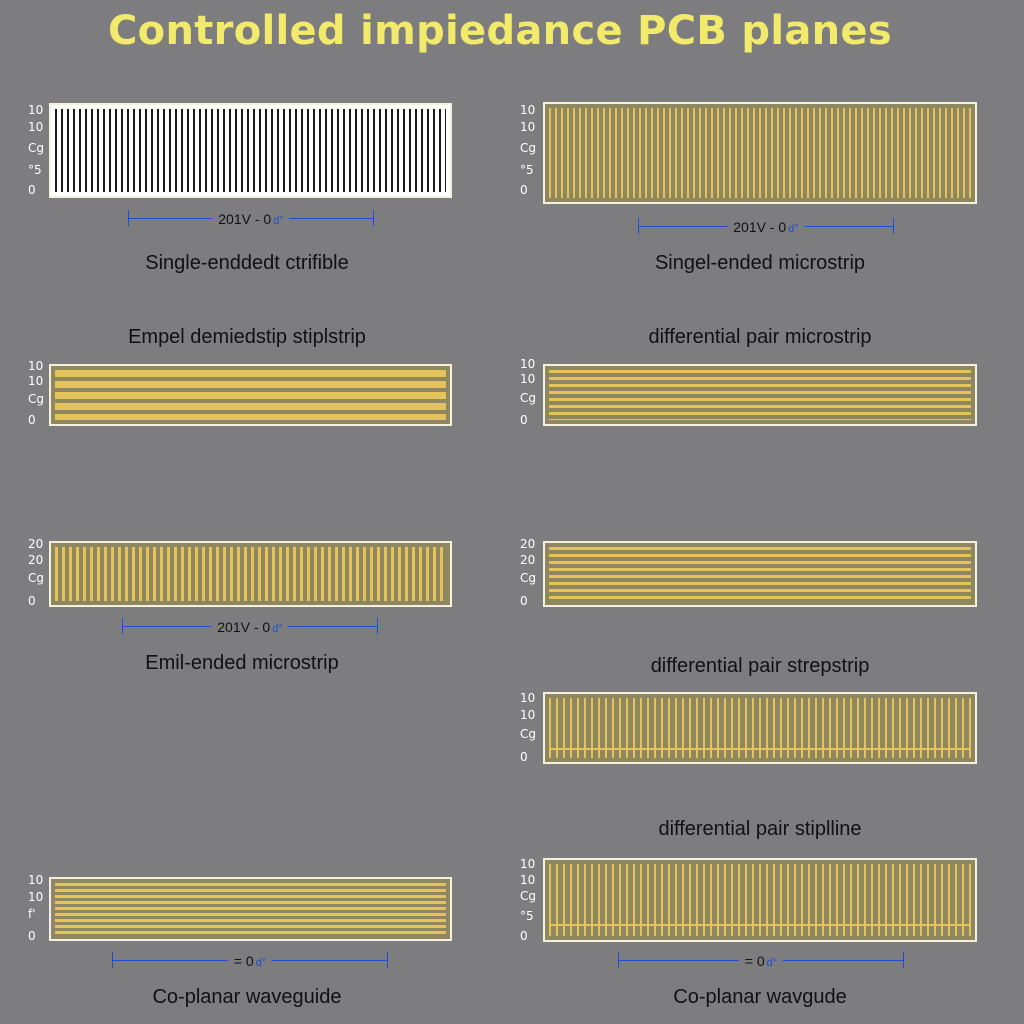 Image resolution: width=1024 pixels, height=1024 pixels. What do you see at coordinates (760, 829) in the screenshot?
I see `panel-caption: differential pair stiplline` at bounding box center [760, 829].